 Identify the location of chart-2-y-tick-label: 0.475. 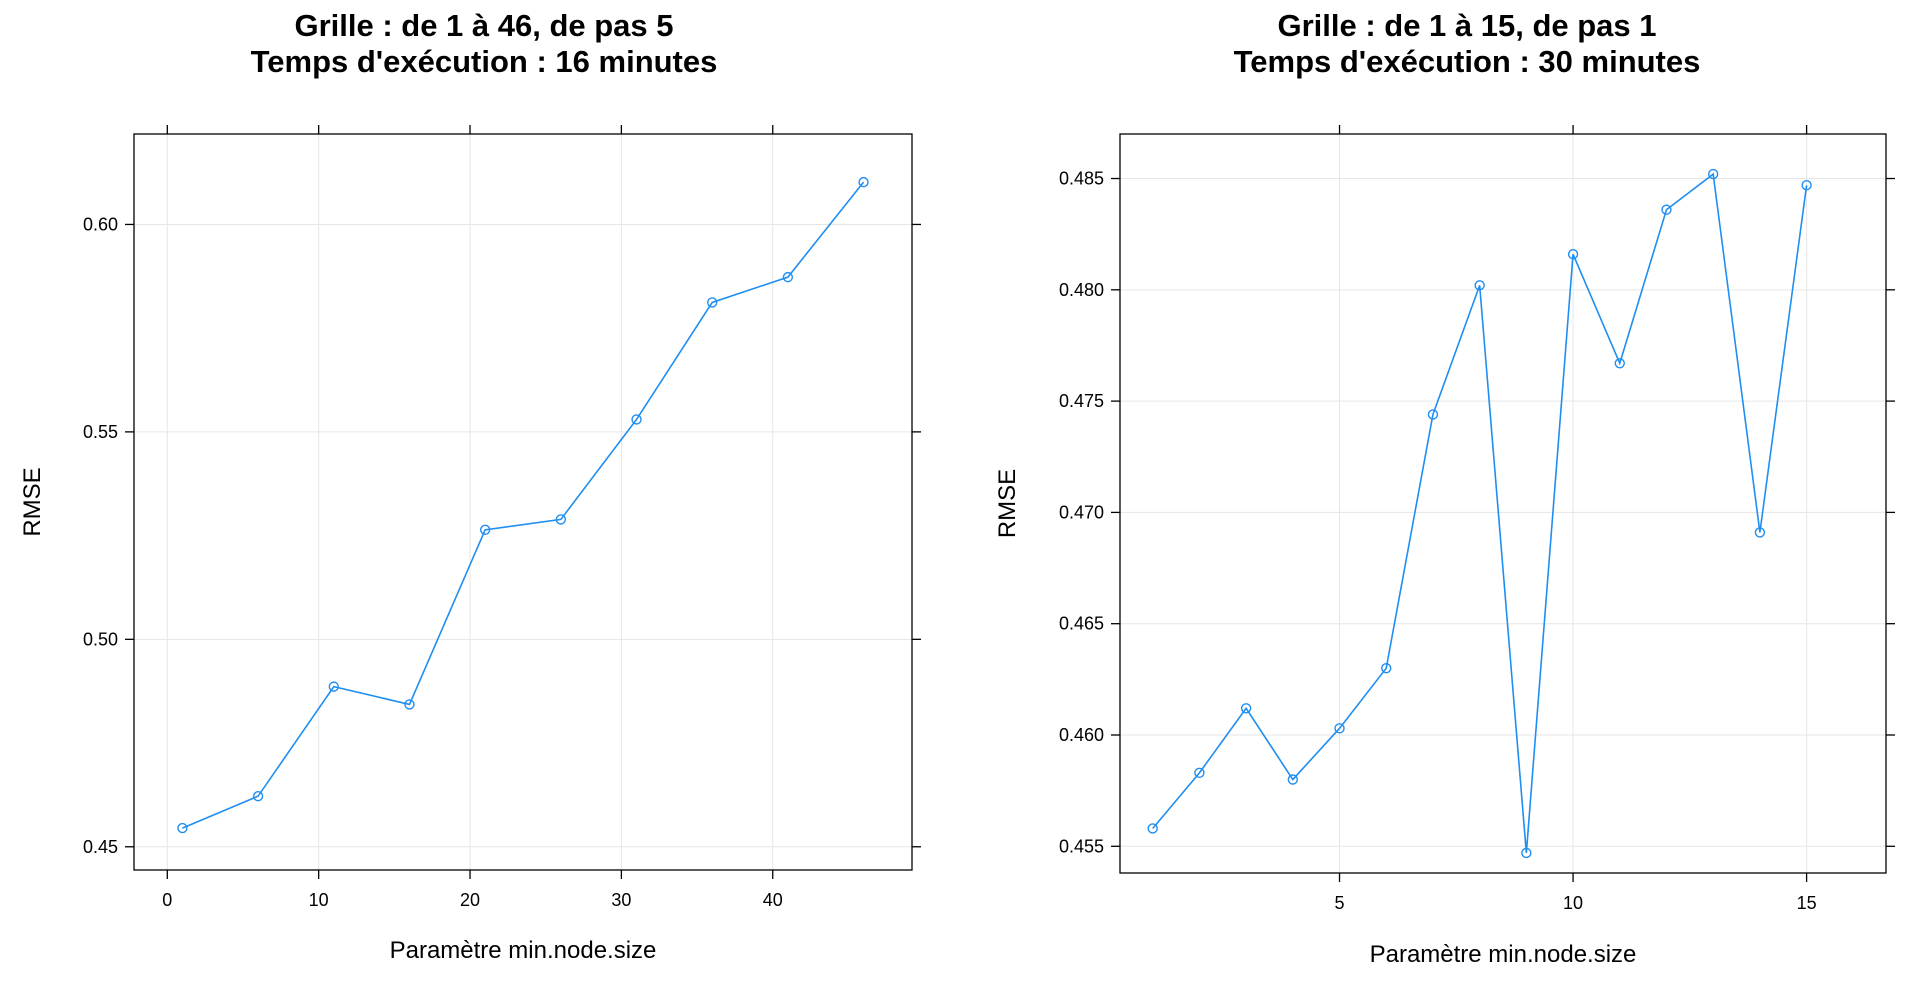
(1081, 401).